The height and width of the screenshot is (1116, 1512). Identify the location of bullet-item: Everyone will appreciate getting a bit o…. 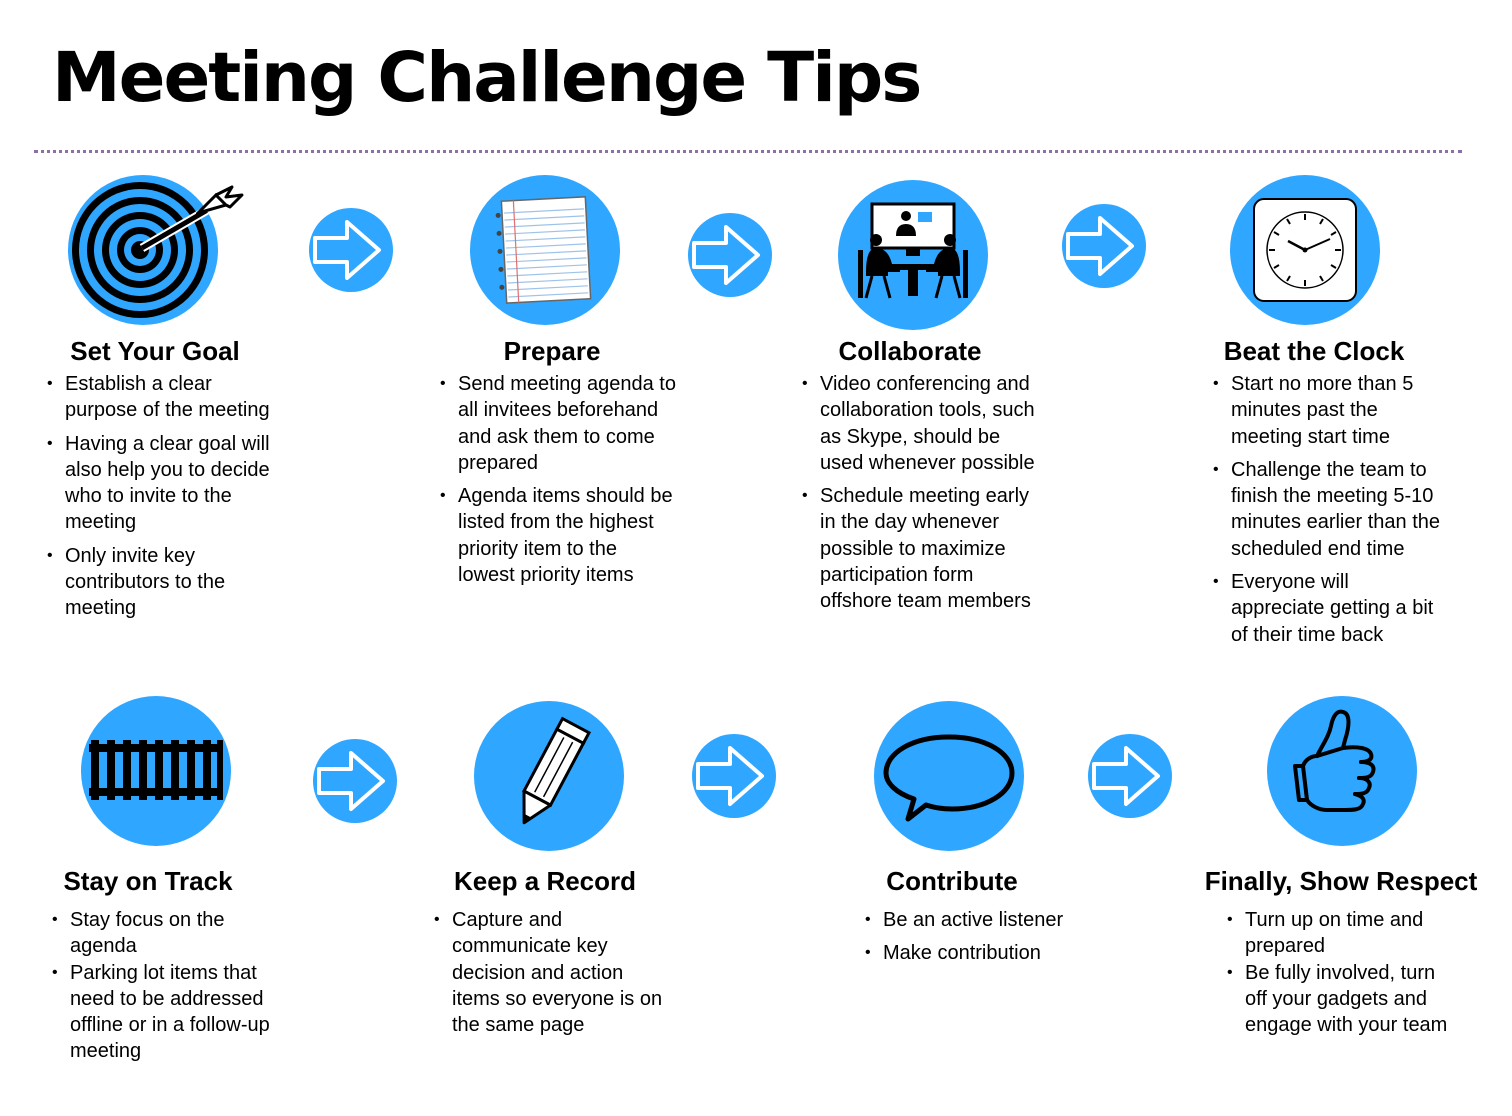
(1327, 608).